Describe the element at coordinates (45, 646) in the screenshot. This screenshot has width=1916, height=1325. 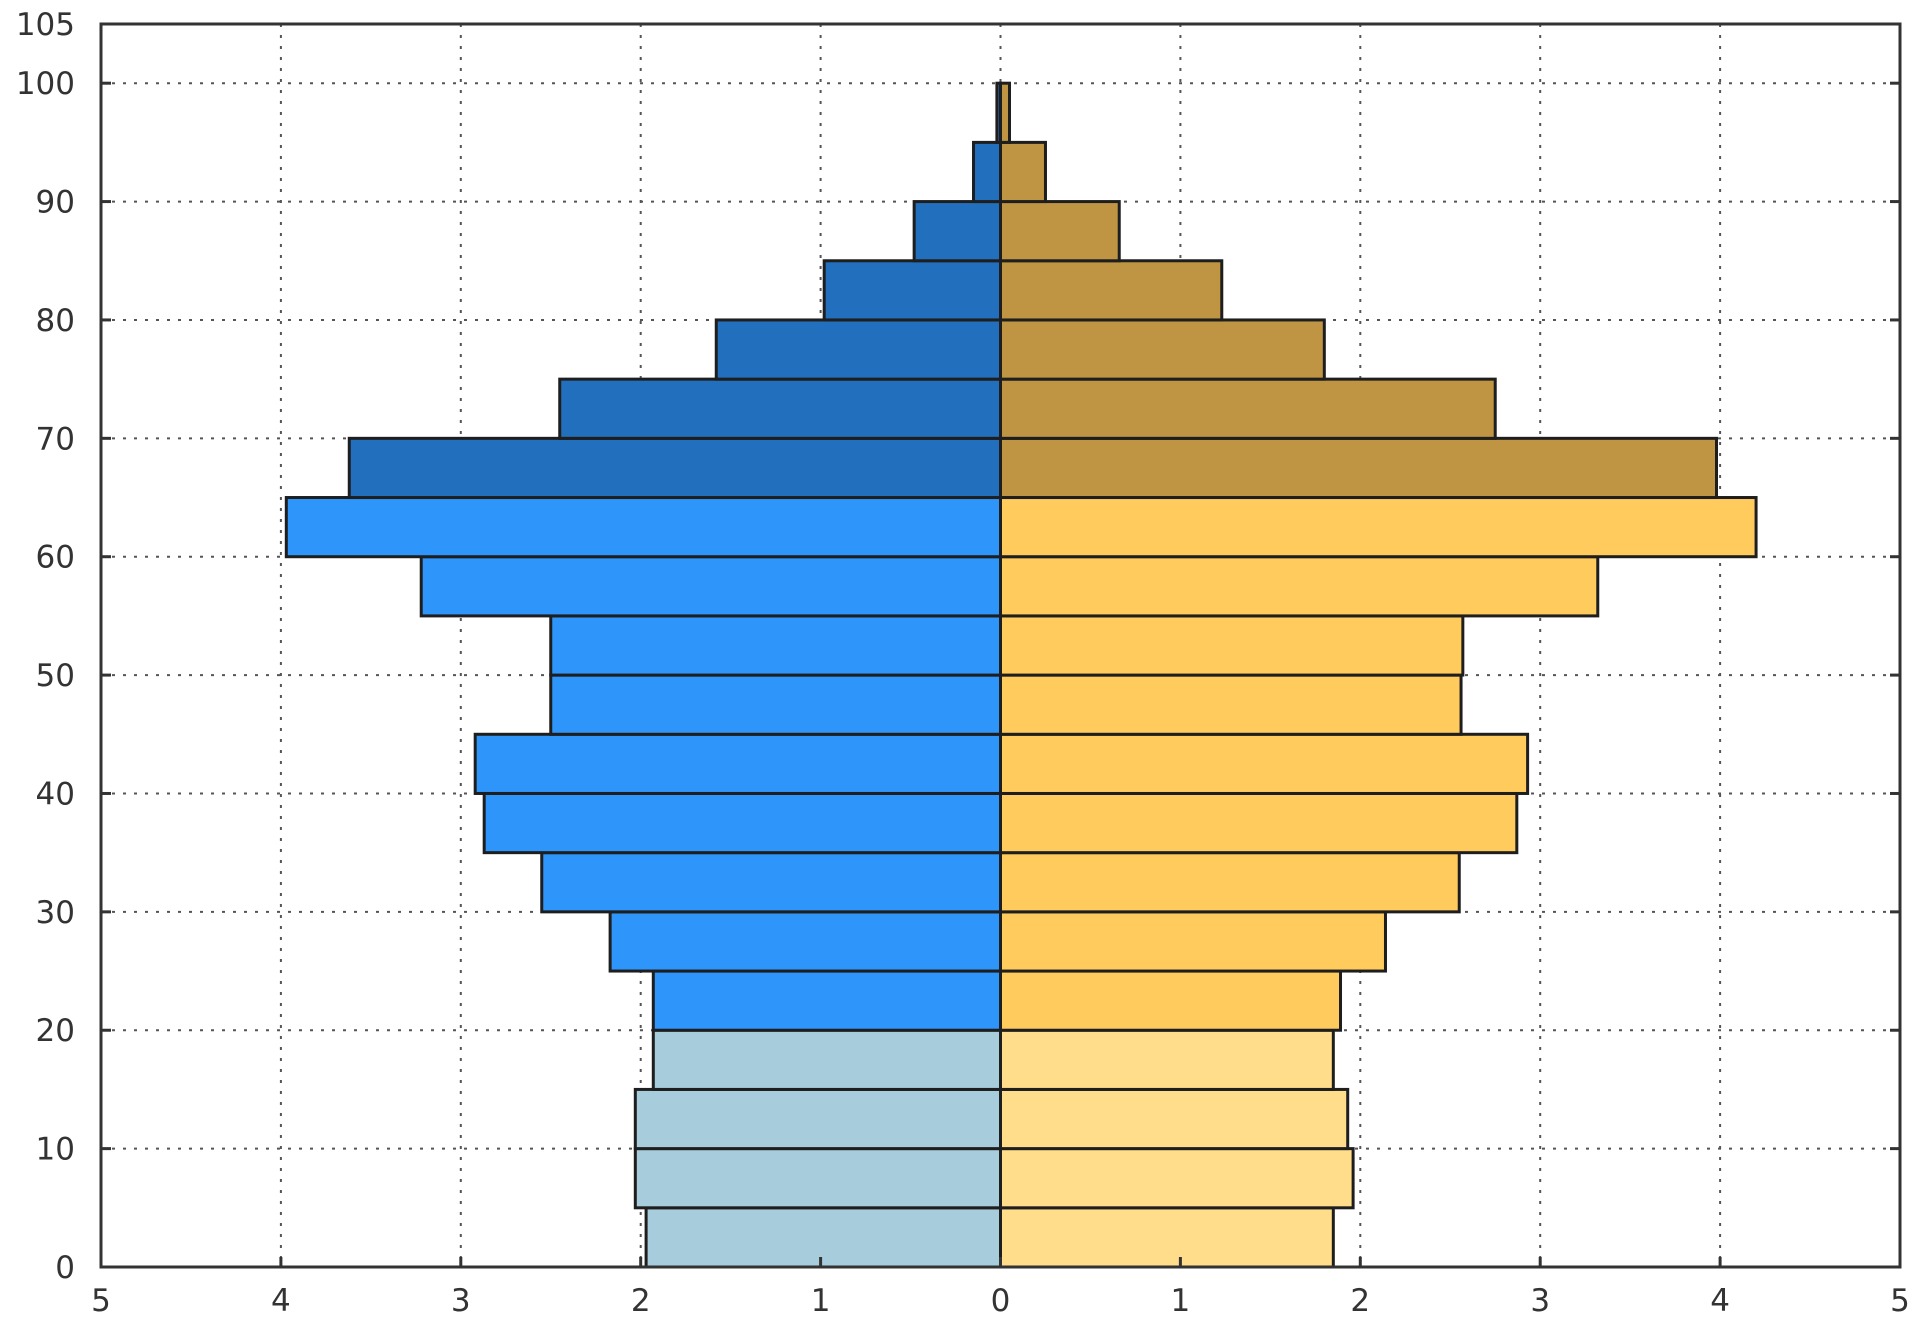
I see `y-tick-labels: 0 10 20 30 40 50 60 70 80 90 100 105` at that location.